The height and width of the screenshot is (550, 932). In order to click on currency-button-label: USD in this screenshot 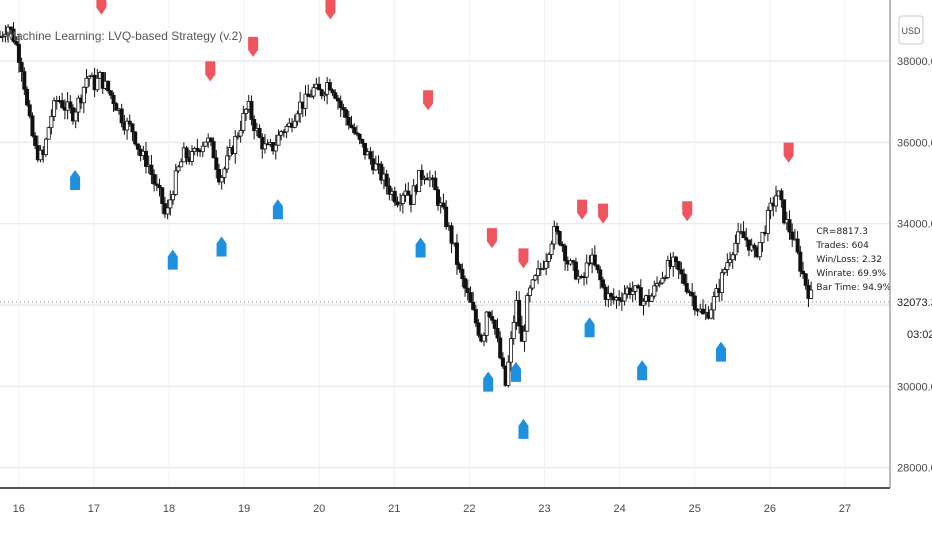, I will do `click(911, 31)`.